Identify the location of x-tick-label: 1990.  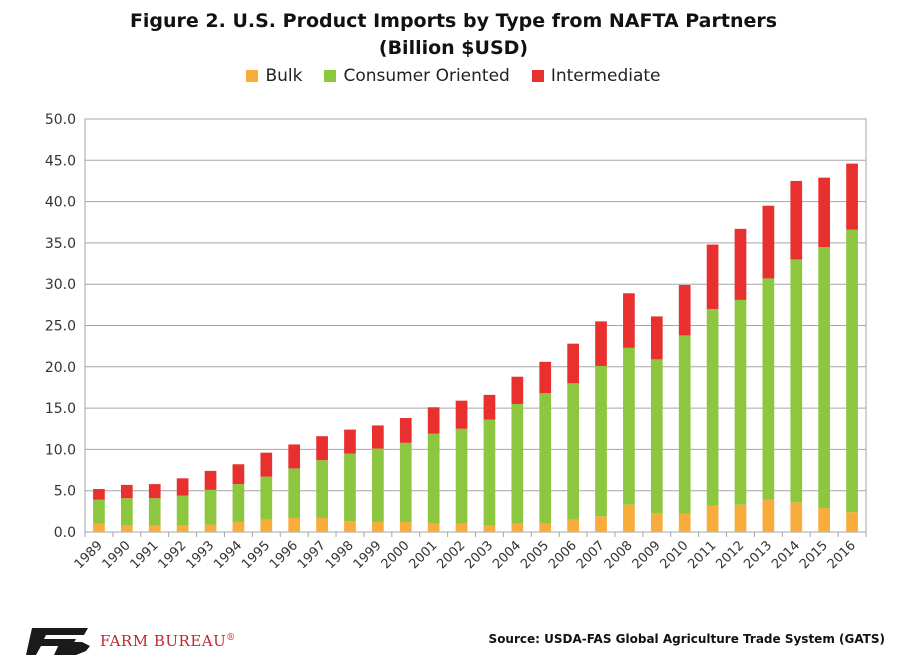
(117, 555).